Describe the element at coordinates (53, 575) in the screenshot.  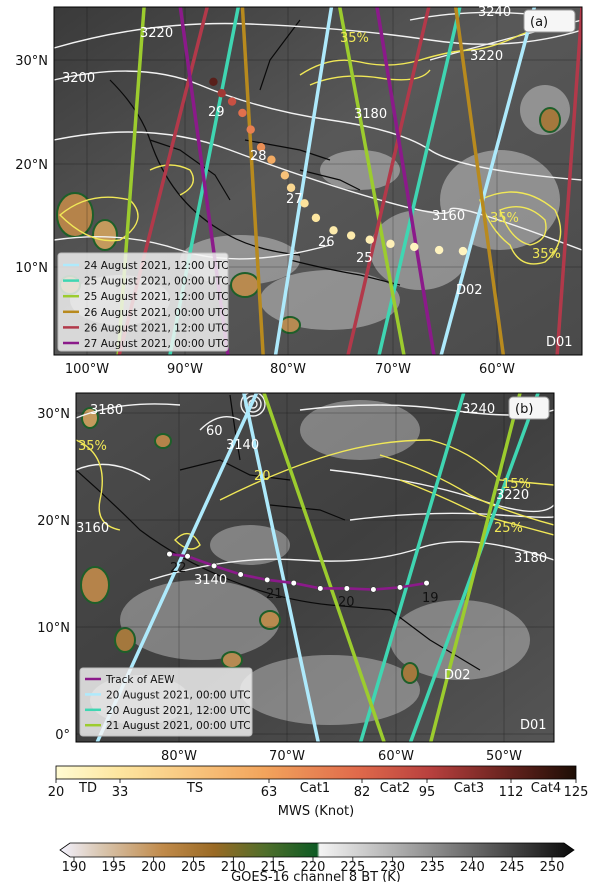
I see `panel-b-y-ticks: 0° 10°N 20°N 30°N` at that location.